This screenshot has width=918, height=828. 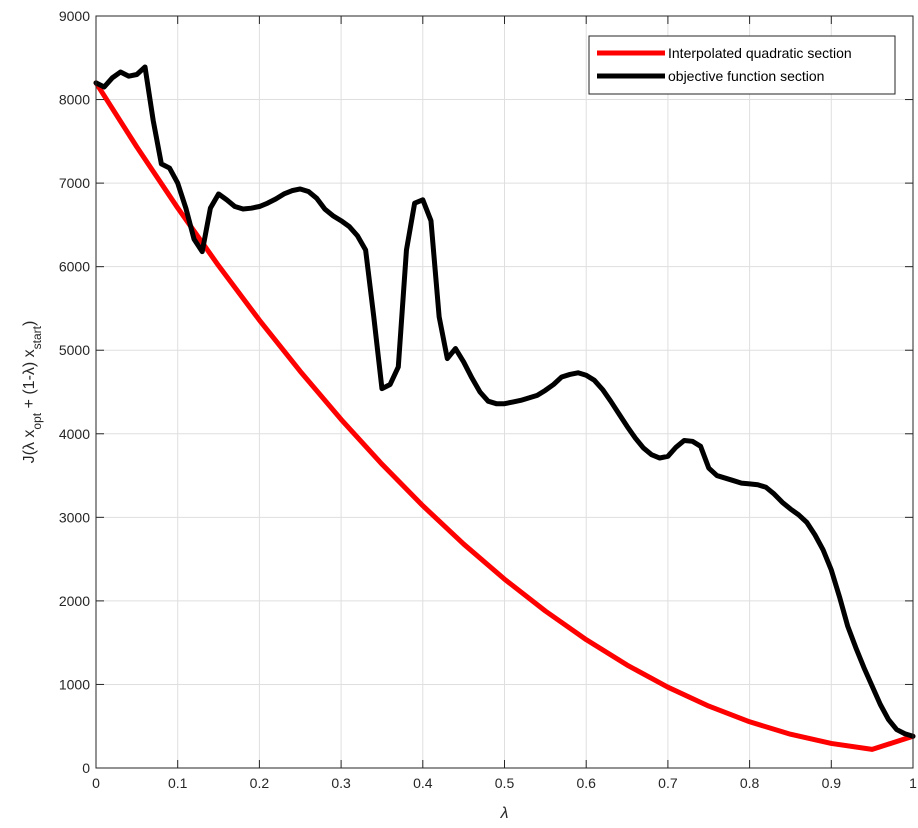 I want to click on x-tick-label: 0.6, so click(x=586, y=783).